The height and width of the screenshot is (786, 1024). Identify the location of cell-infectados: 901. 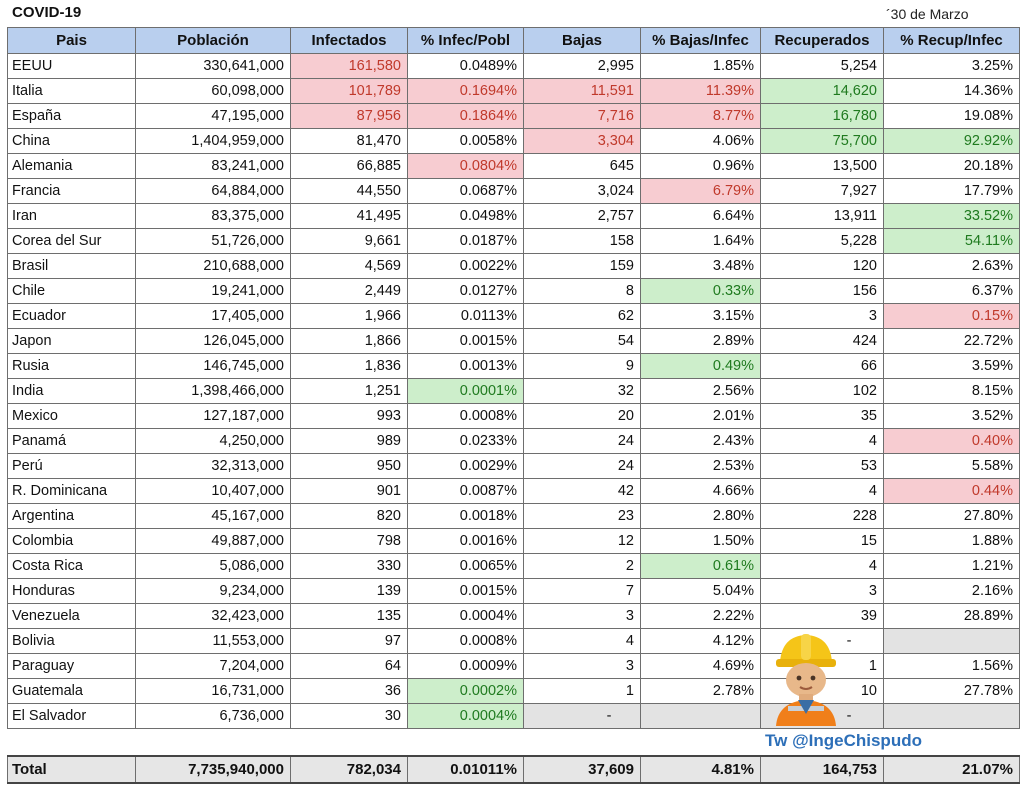
(349, 491).